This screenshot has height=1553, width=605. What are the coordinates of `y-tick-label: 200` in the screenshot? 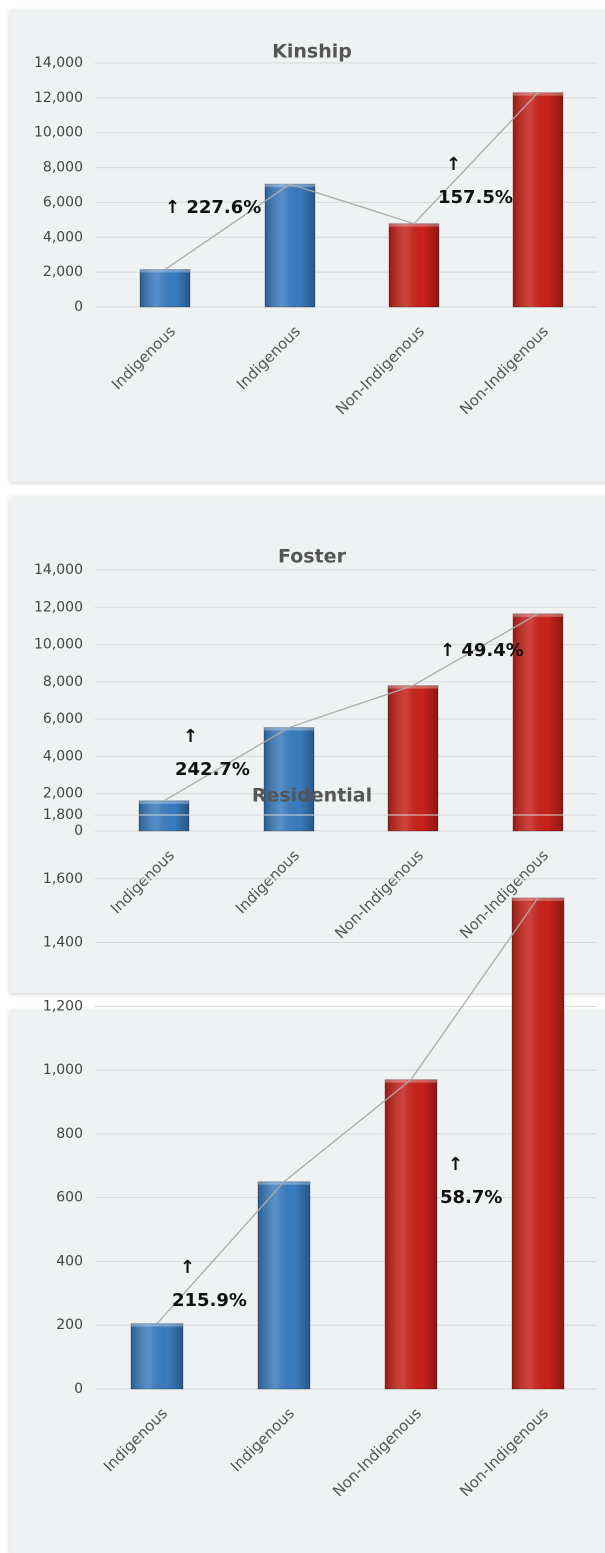 It's located at (69, 1325).